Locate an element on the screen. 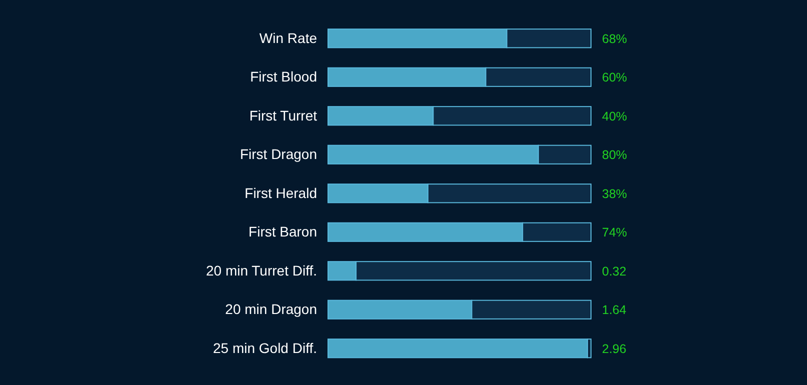 The width and height of the screenshot is (807, 385). data-label: 68% is located at coordinates (615, 39).